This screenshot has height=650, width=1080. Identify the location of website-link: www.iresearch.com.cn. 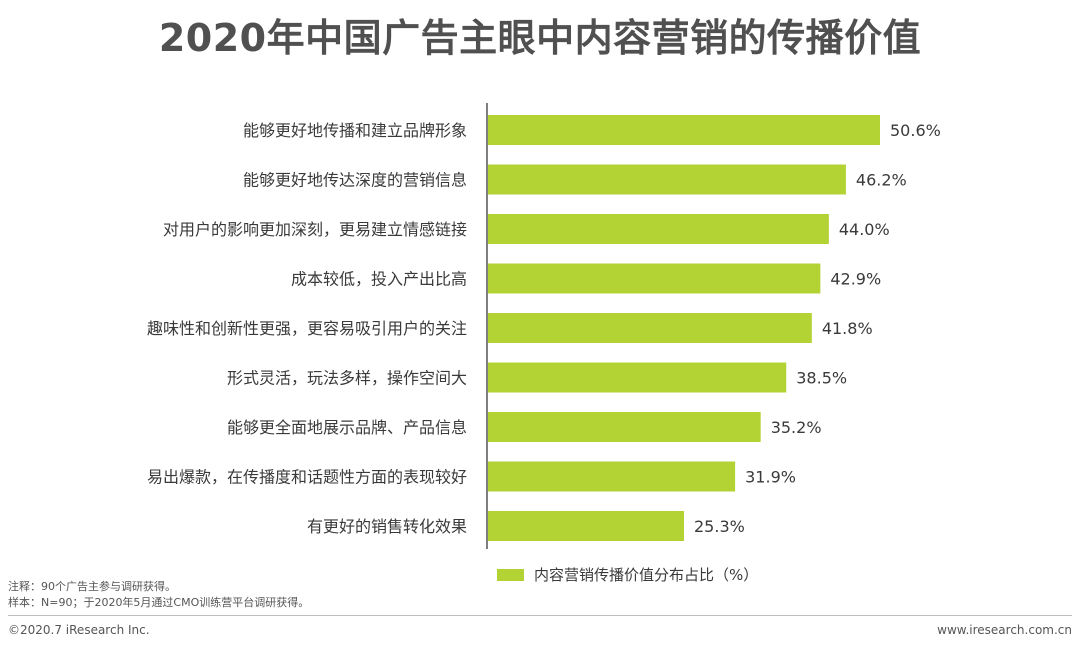
(1004, 630).